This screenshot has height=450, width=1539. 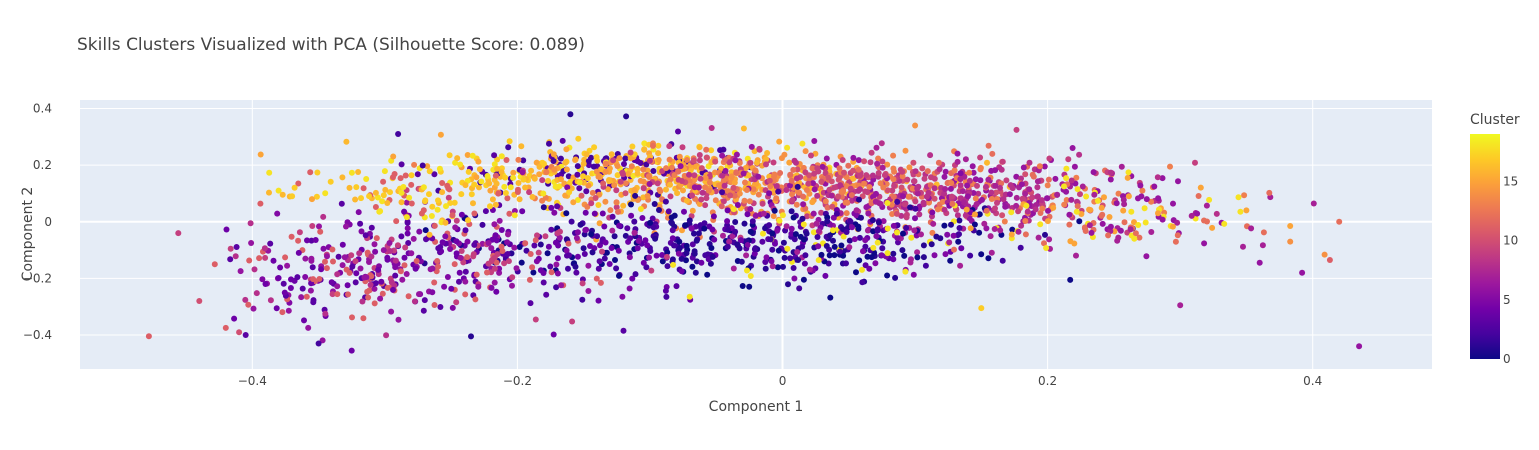 I want to click on x-tick-labels: −0.4 −0.2 0 0.2 0.4, so click(x=780, y=381).